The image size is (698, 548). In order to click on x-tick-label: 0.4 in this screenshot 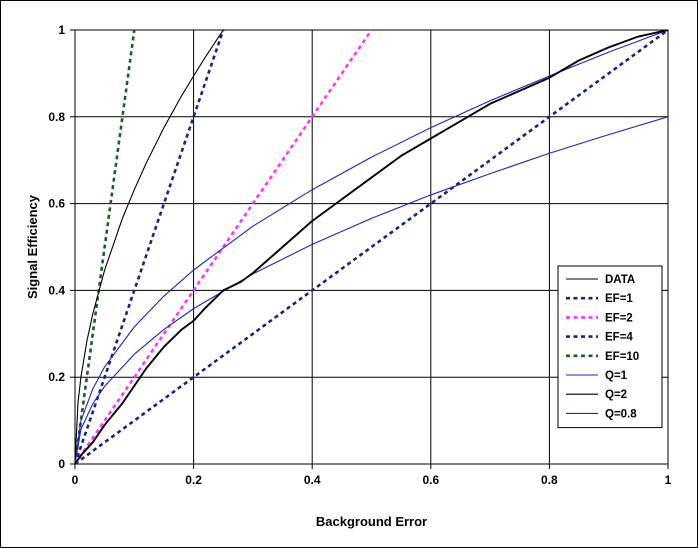, I will do `click(312, 480)`.